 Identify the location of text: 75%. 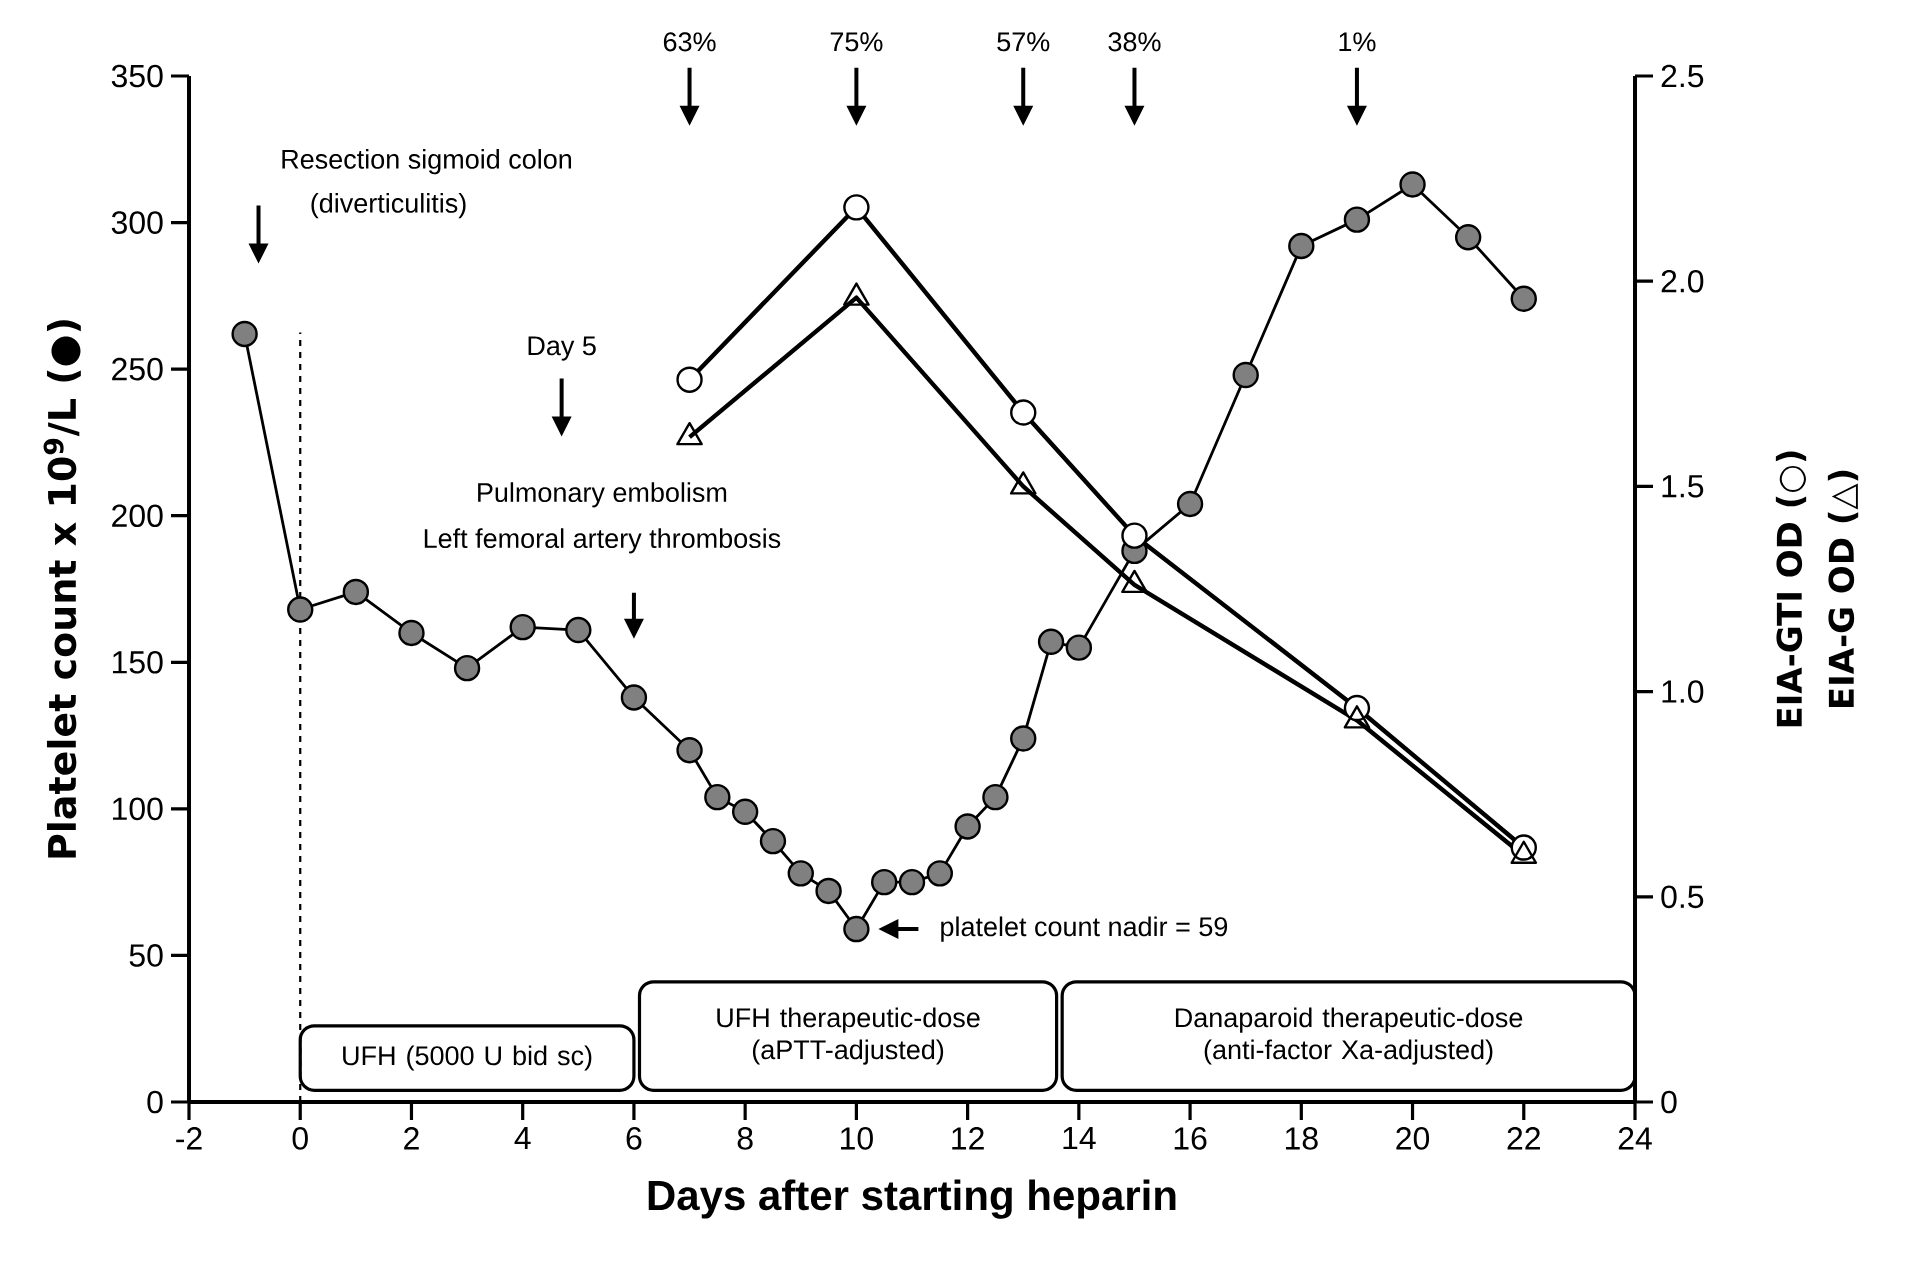
(856, 42).